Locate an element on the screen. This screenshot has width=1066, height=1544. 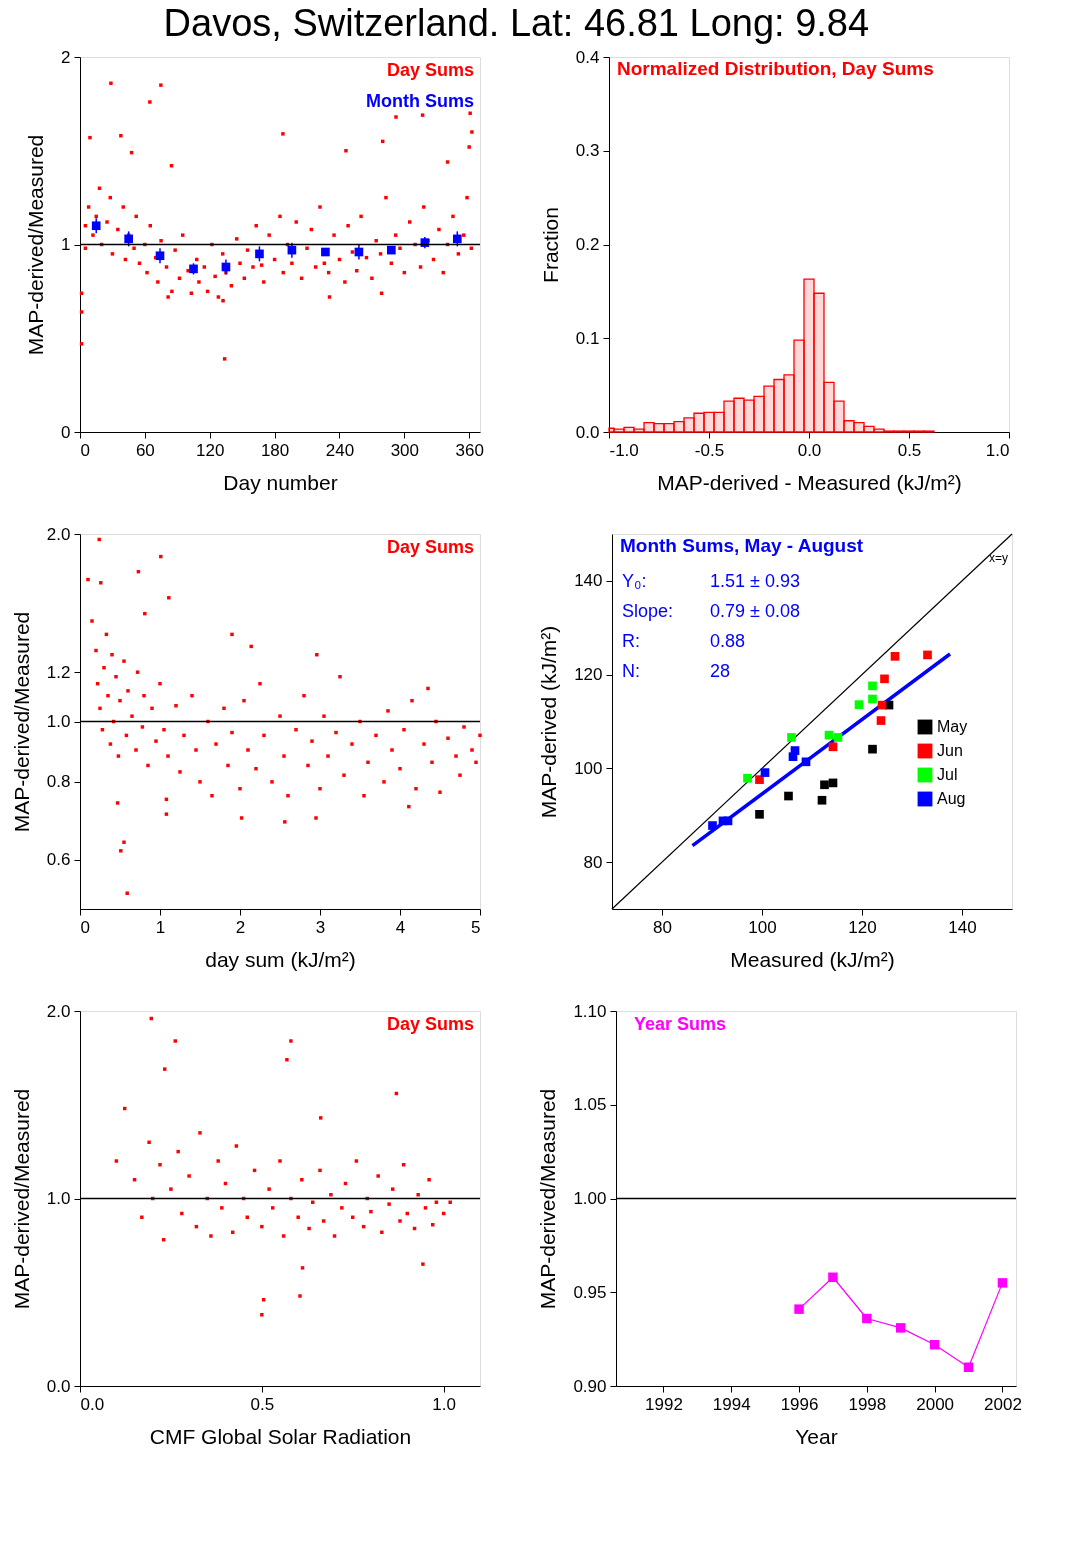
y-tick-label: 1 is located at coordinates (66, 244).